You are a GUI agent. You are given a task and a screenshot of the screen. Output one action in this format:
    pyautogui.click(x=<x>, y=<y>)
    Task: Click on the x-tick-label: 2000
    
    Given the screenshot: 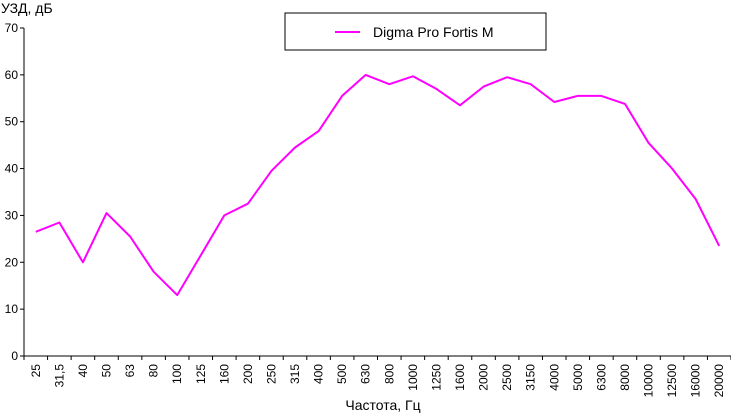 What is the action you would take?
    pyautogui.click(x=484, y=377)
    